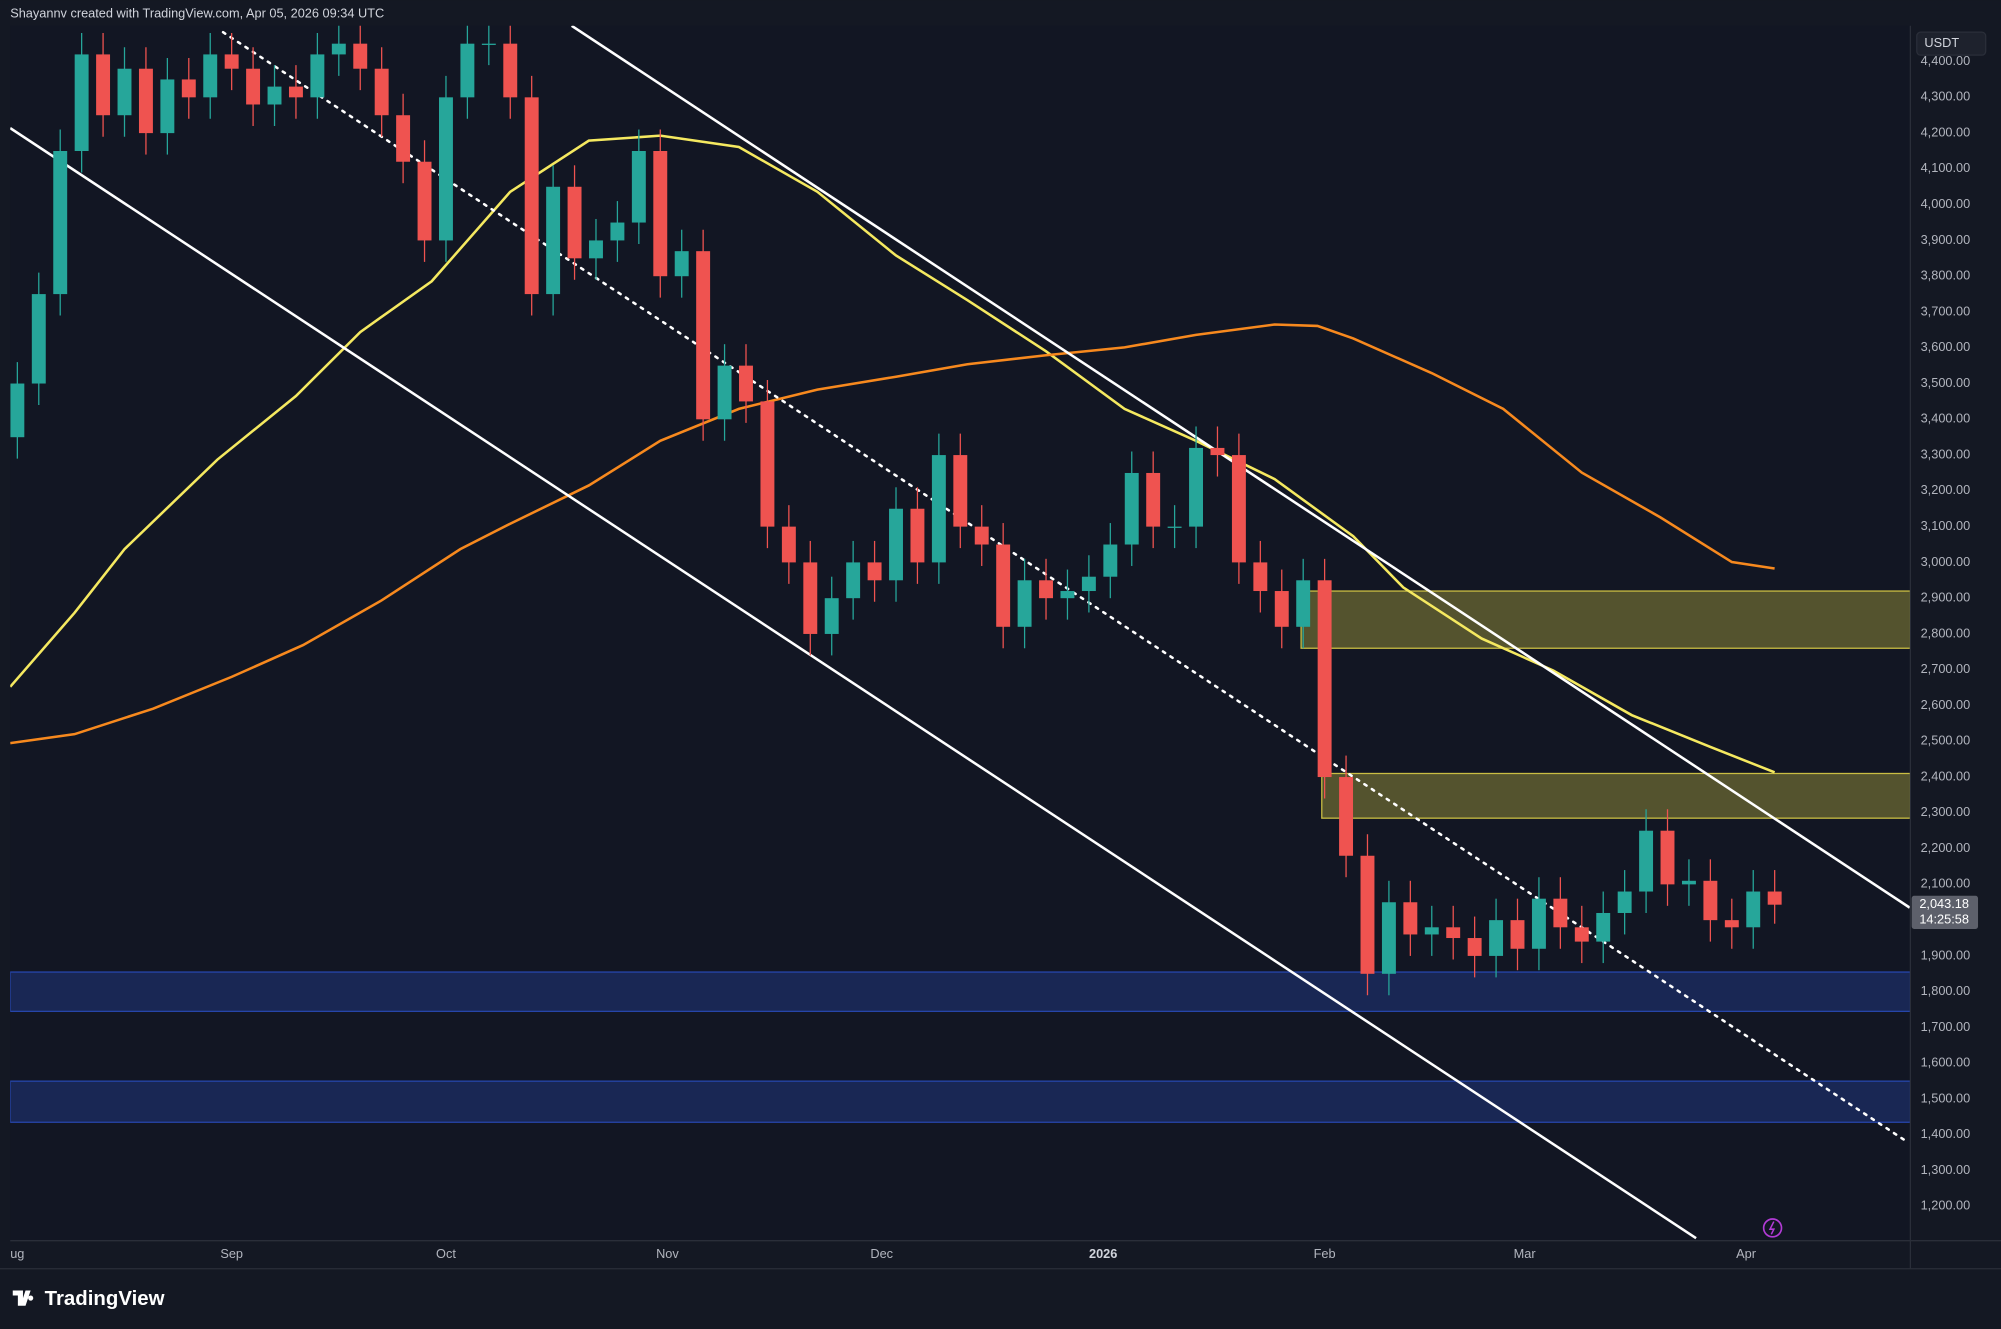  I want to click on y-tick-label: 1,300.00, so click(1946, 1169).